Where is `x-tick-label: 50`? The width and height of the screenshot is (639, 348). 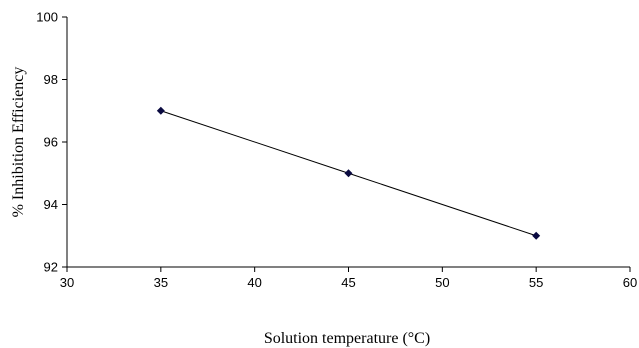
x-tick-label: 50 is located at coordinates (442, 282).